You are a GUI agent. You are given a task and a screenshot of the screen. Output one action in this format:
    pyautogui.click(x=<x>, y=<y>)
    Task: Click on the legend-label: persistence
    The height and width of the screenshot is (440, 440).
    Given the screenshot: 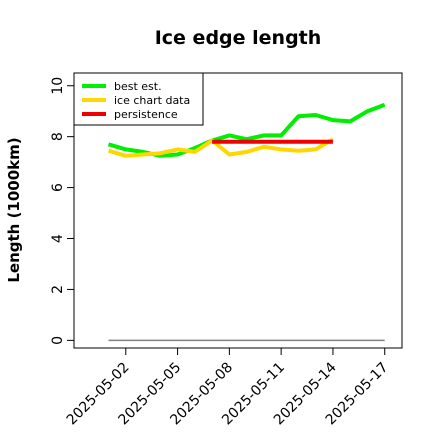 What is the action you would take?
    pyautogui.click(x=146, y=114)
    